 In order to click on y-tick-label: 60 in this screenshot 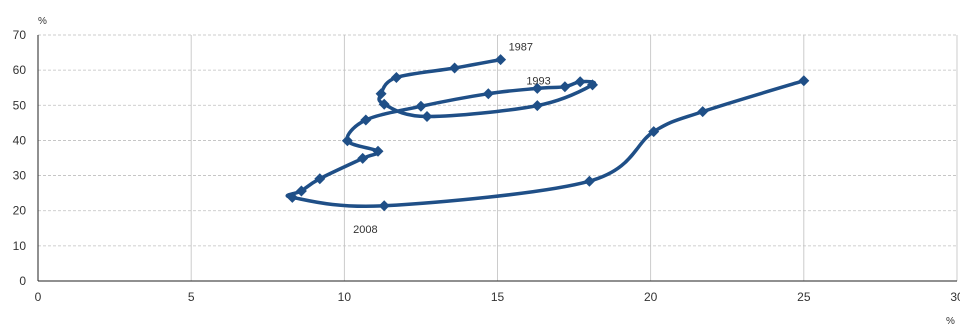, I will do `click(20, 70)`.